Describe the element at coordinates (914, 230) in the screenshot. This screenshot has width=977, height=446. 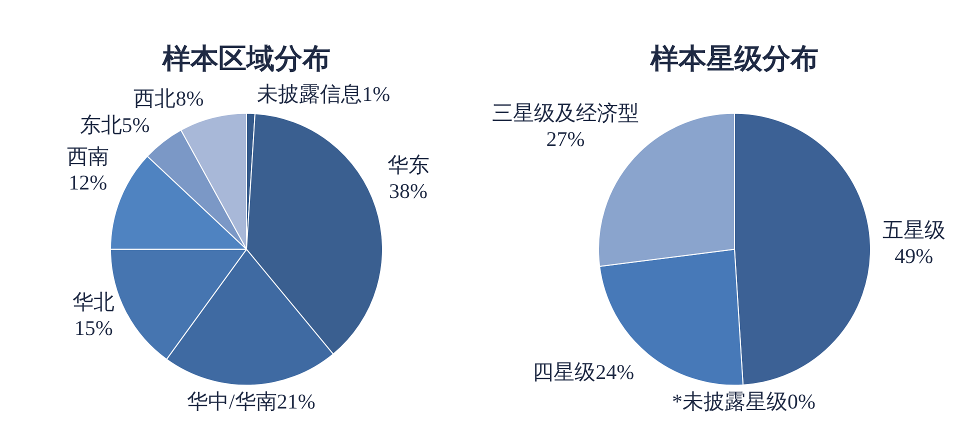
I see `slice-label: 五星级` at that location.